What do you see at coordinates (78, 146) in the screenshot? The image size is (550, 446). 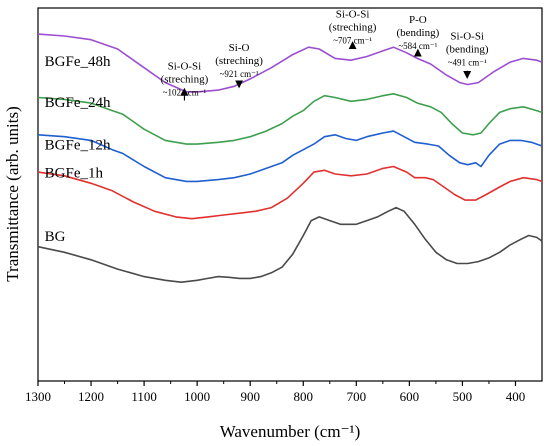 I see `series-label-BGFe_12h: BGFe_12h` at bounding box center [78, 146].